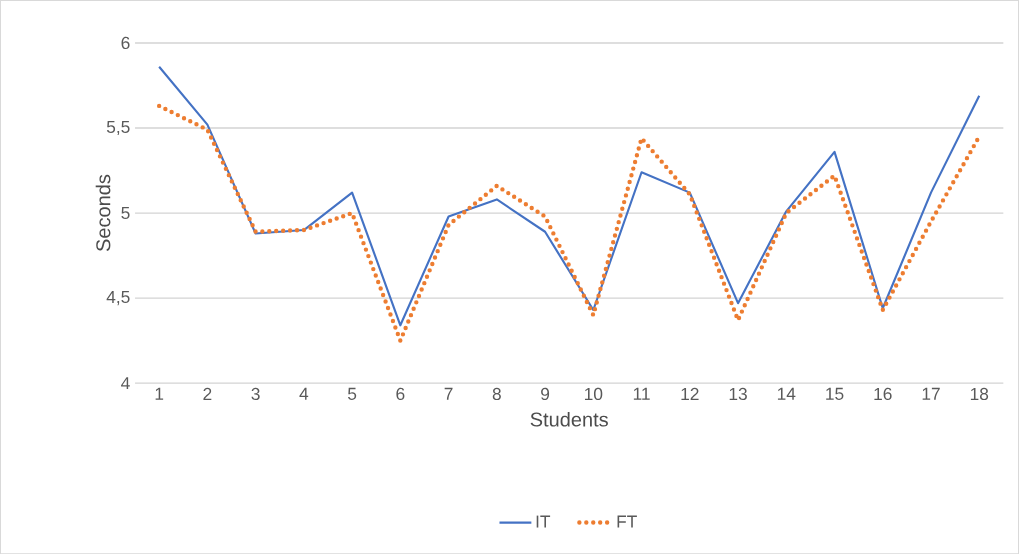 The height and width of the screenshot is (554, 1019). What do you see at coordinates (786, 393) in the screenshot?
I see `x-tick-label: 14` at bounding box center [786, 393].